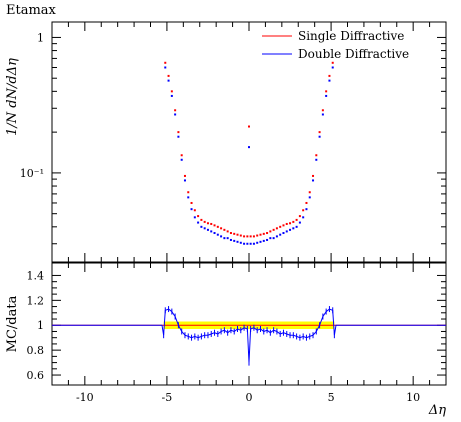  What do you see at coordinates (331, 397) in the screenshot?
I see `x-tick-label: 5` at bounding box center [331, 397].